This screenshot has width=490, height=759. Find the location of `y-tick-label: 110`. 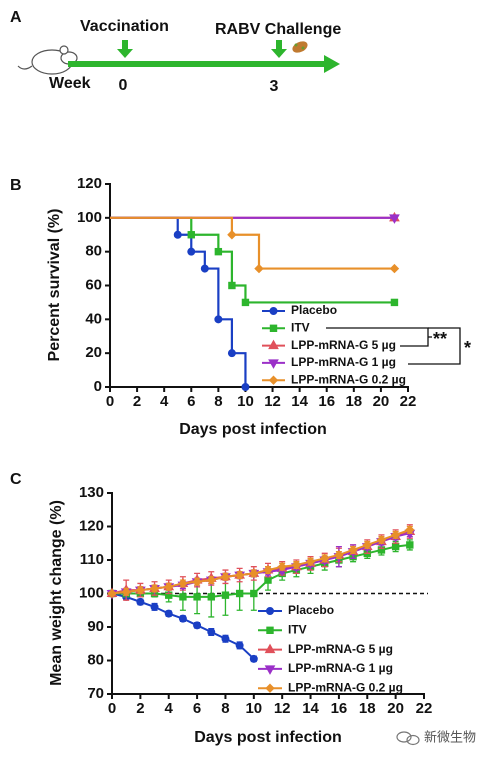

y-tick-label: 110 is located at coordinates (92, 559).